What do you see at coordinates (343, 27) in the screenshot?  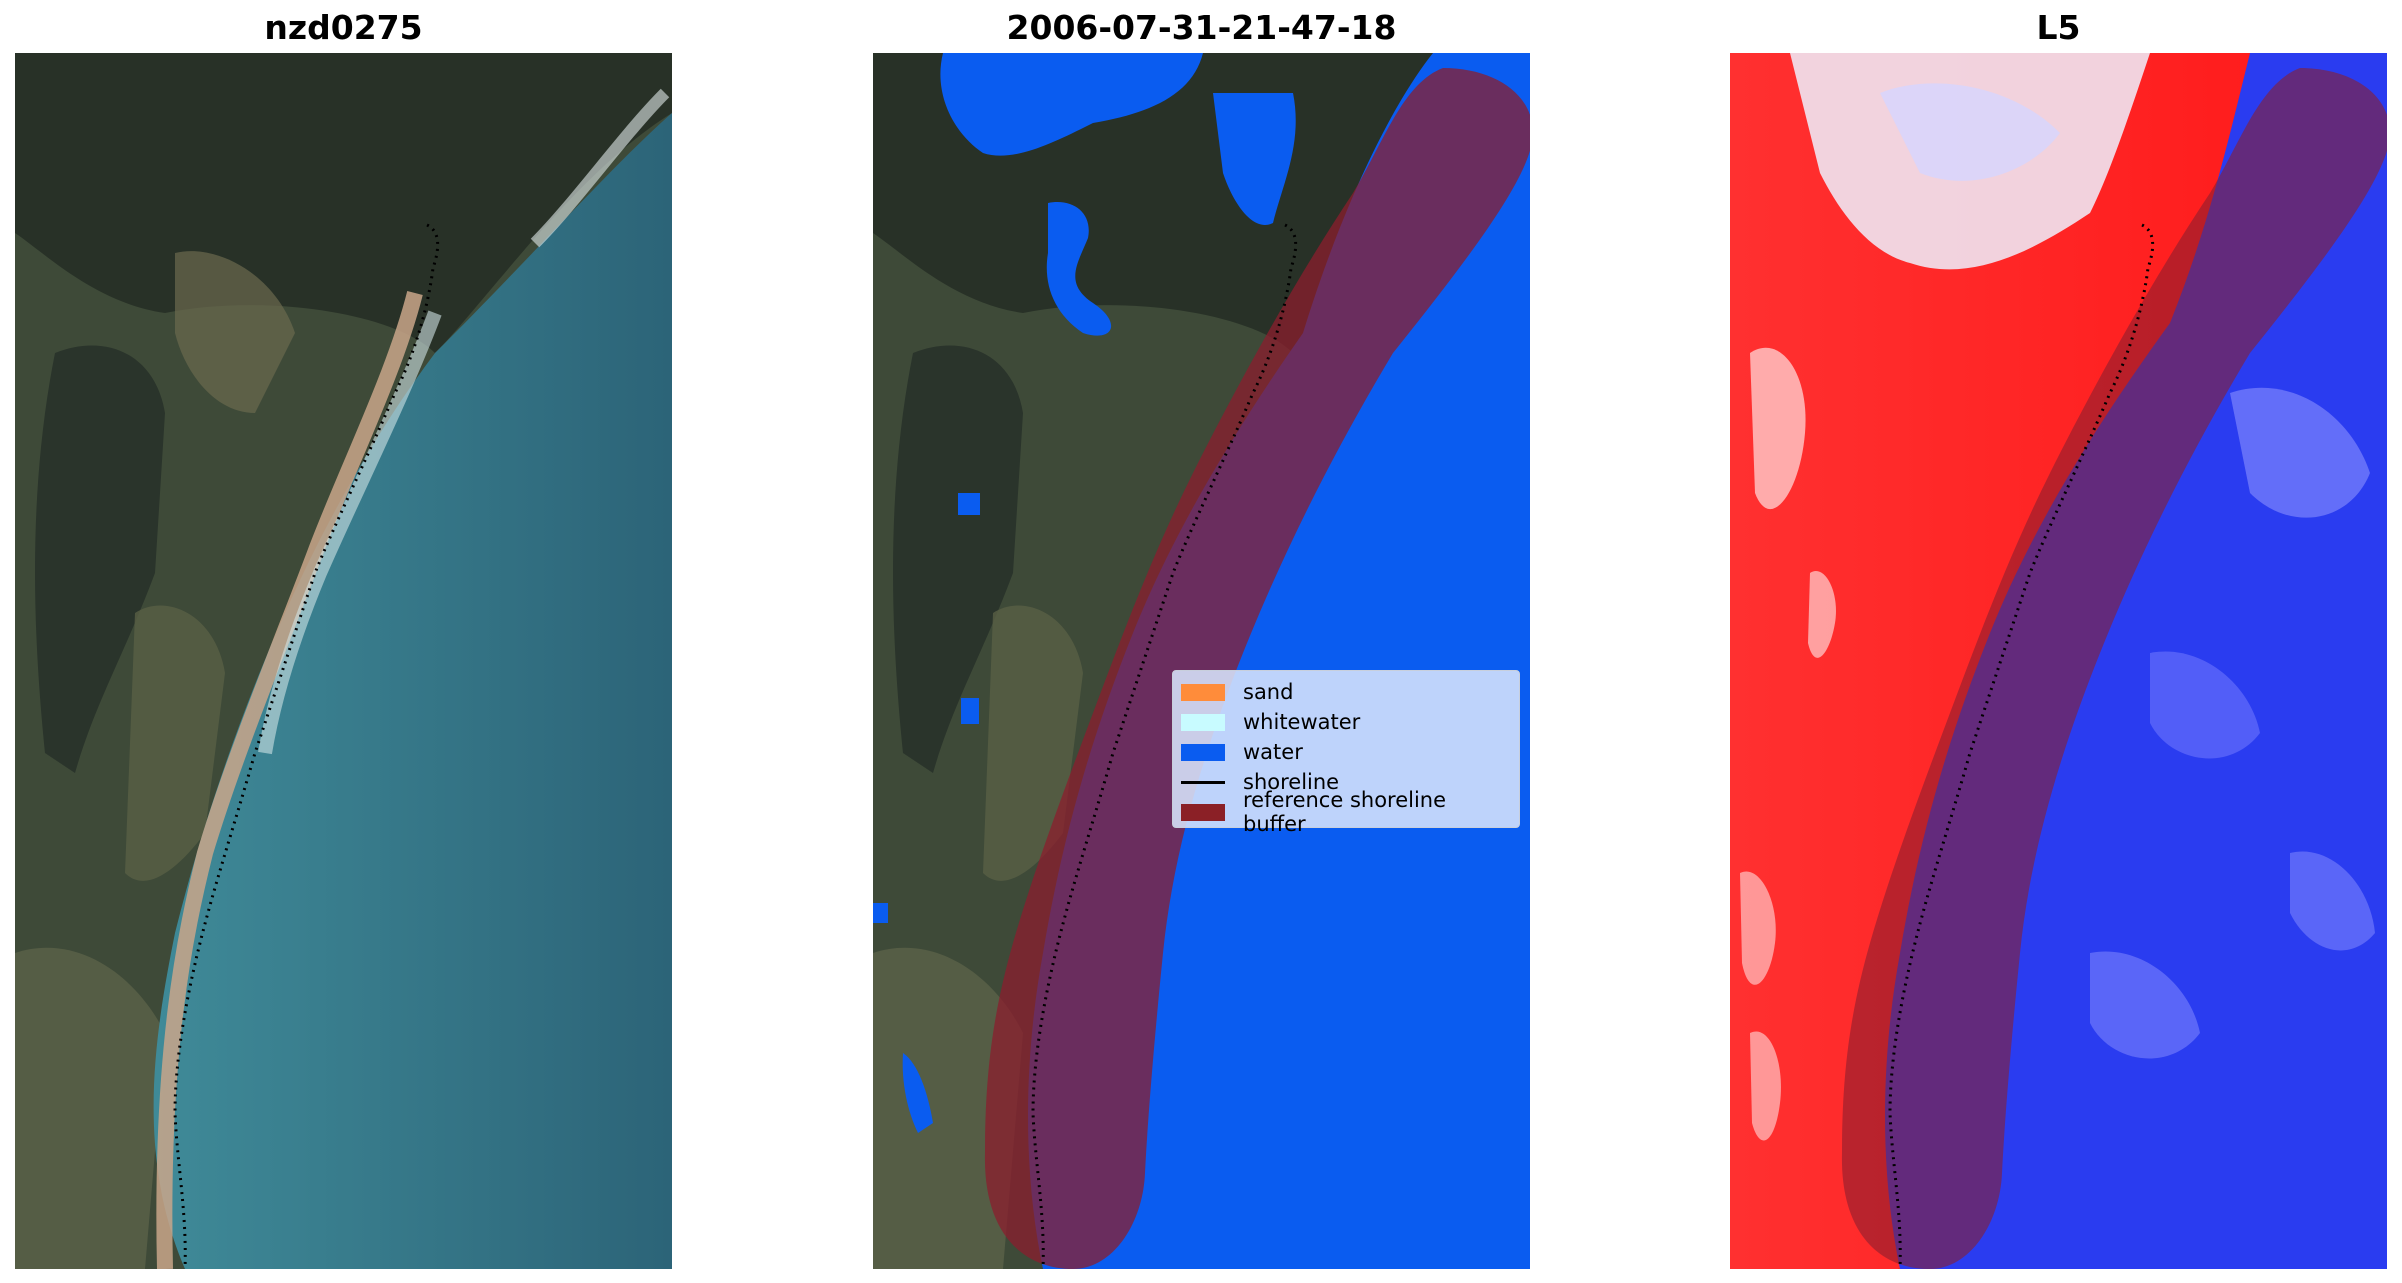 I see `panel-title-rgb: nzd0275` at bounding box center [343, 27].